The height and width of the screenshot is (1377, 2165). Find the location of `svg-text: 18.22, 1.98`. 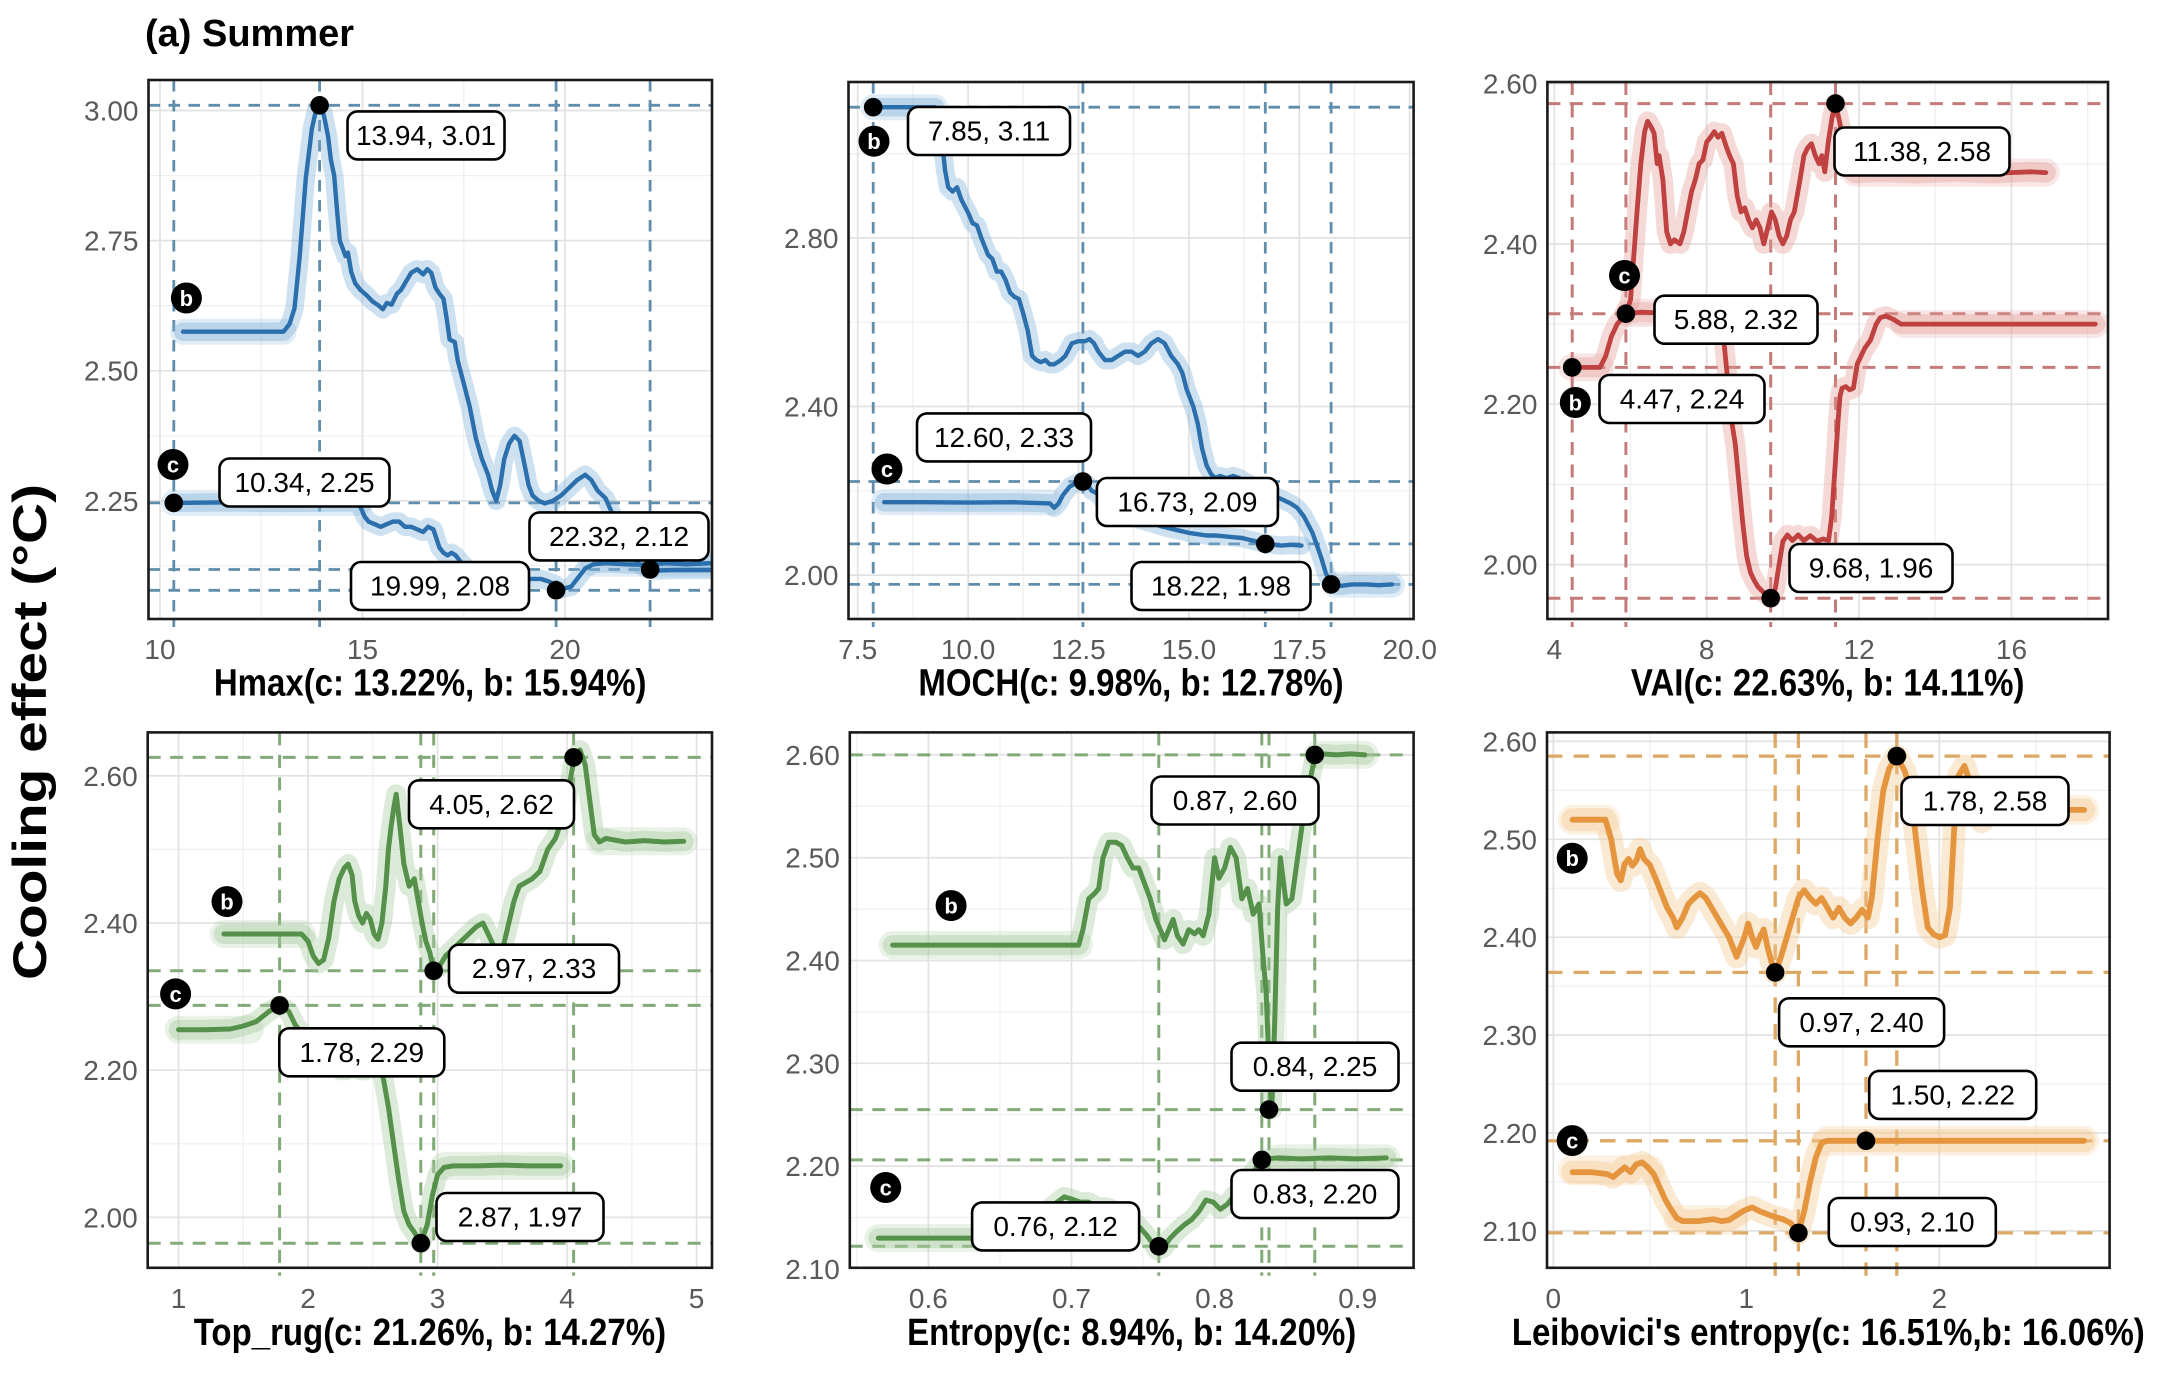

svg-text: 18.22, 1.98 is located at coordinates (1221, 586).